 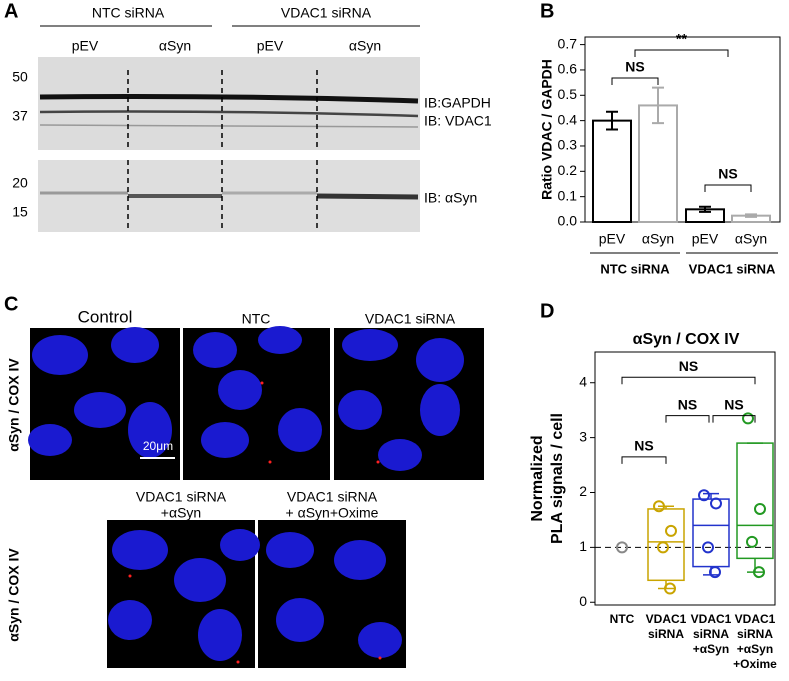 I want to click on significance-label: **, so click(x=681, y=39).